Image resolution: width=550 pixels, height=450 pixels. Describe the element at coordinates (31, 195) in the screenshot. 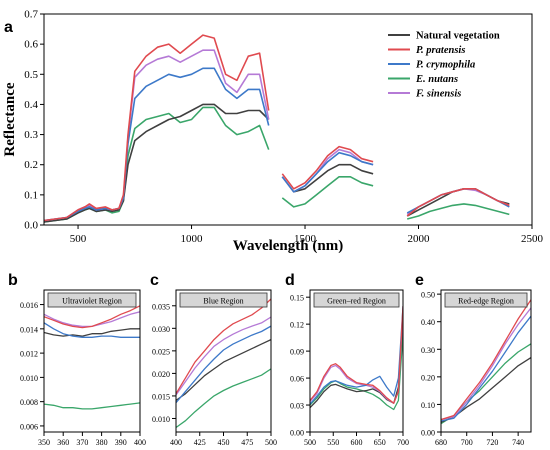

I see `y-tick-label: 0.1` at that location.